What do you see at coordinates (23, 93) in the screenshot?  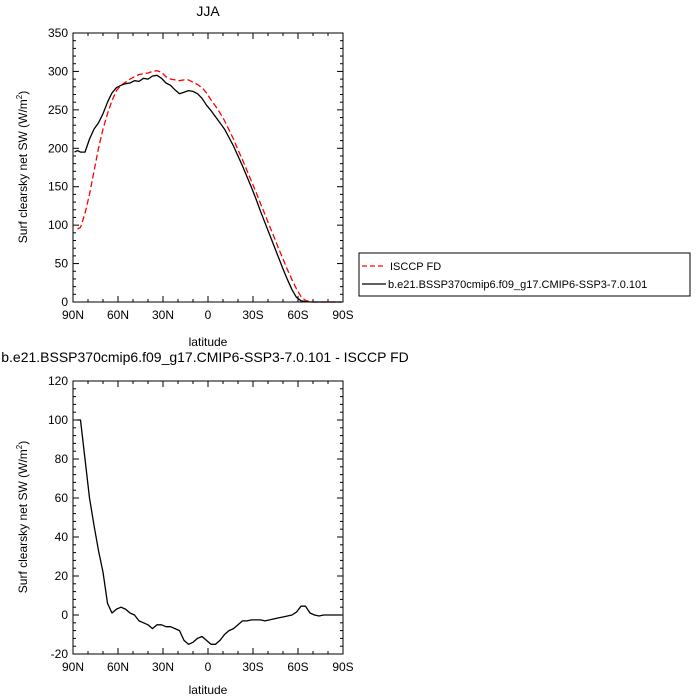 I see `top-plot-ylabel-close: )` at bounding box center [23, 93].